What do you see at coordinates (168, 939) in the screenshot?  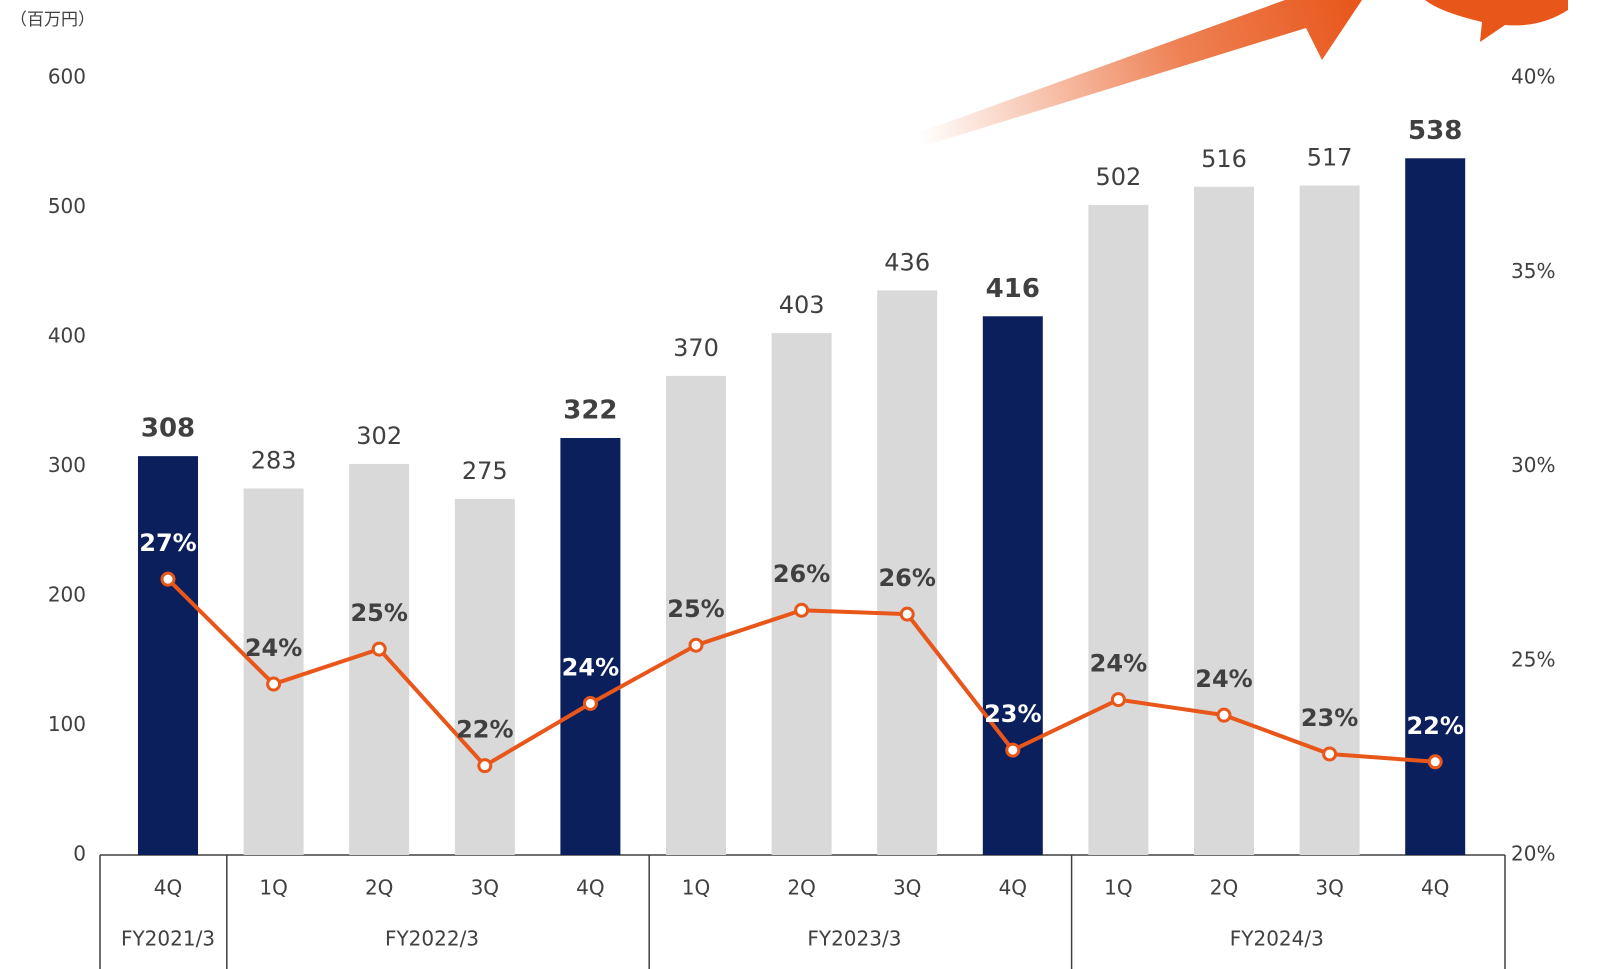 I see `group-label: FY2021/3` at bounding box center [168, 939].